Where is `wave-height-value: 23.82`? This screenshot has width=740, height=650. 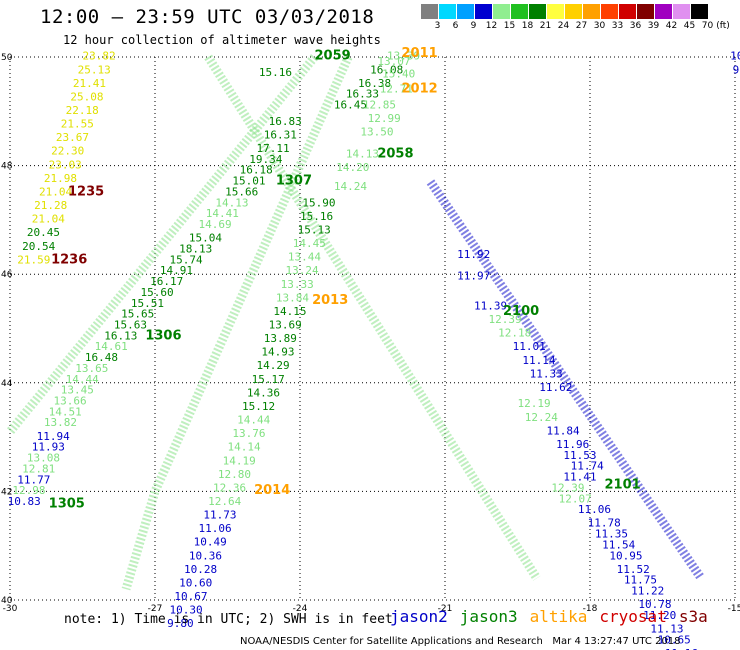
wave-height-value: 23.82 is located at coordinates (99, 56).